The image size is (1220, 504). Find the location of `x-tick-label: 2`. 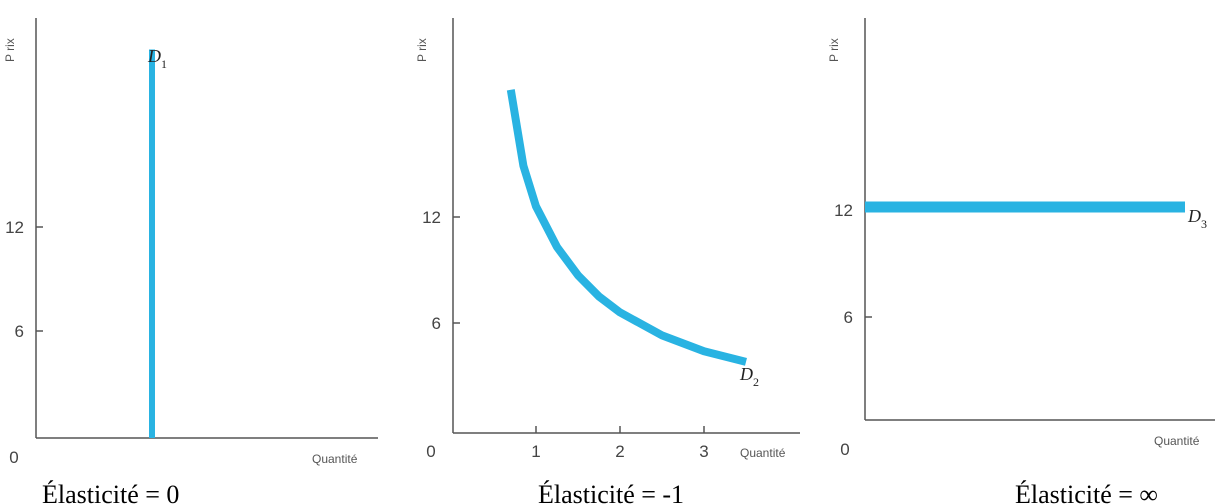

x-tick-label: 2 is located at coordinates (619, 451).